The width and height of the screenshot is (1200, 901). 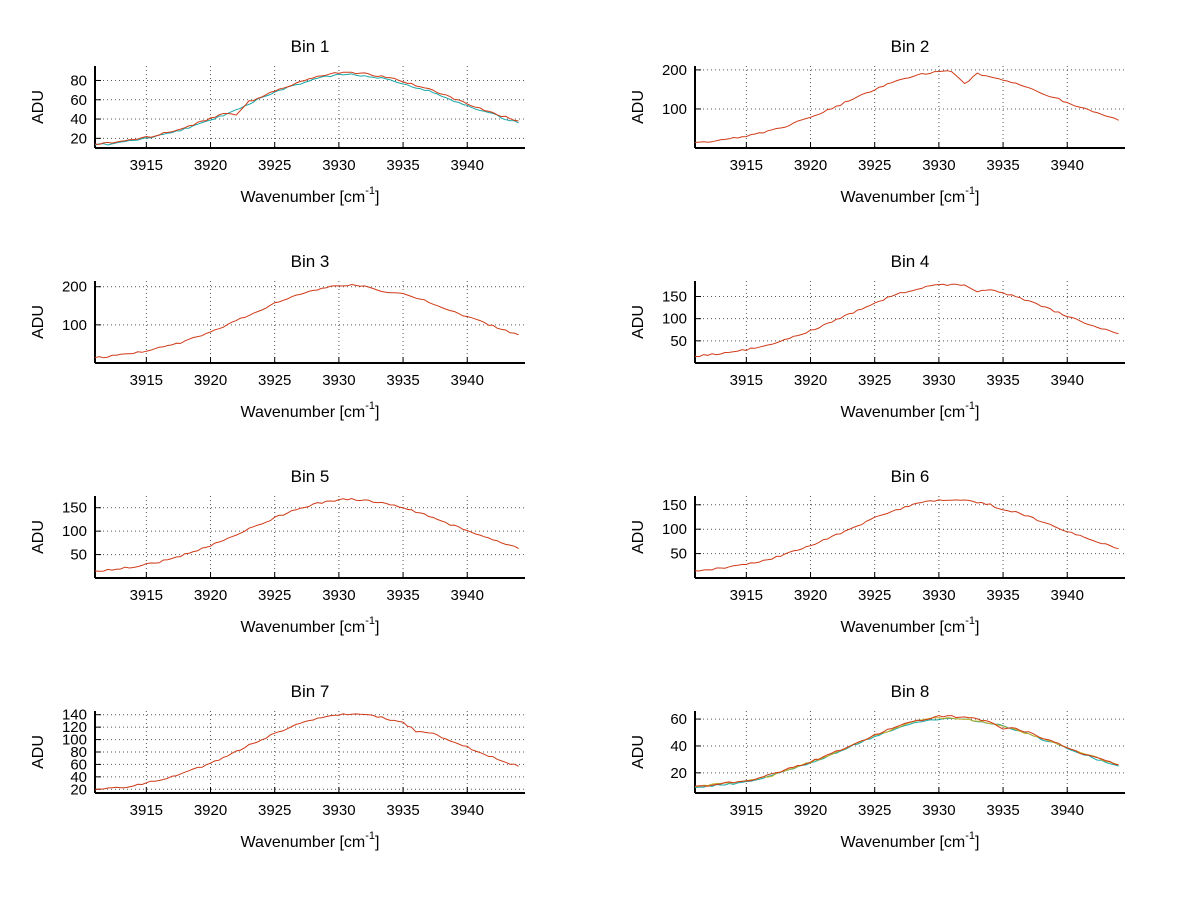 I want to click on chart-title: Bin 1, so click(x=310, y=46).